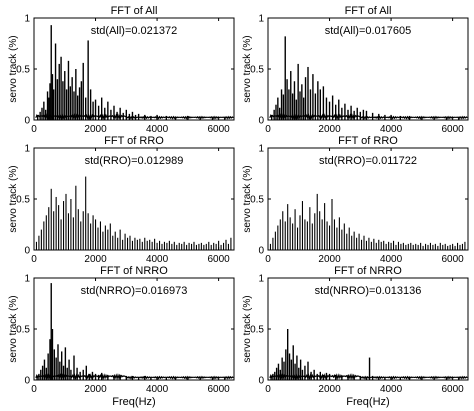  I want to click on std-annotation: std(RRO)=0.012989, so click(134, 161).